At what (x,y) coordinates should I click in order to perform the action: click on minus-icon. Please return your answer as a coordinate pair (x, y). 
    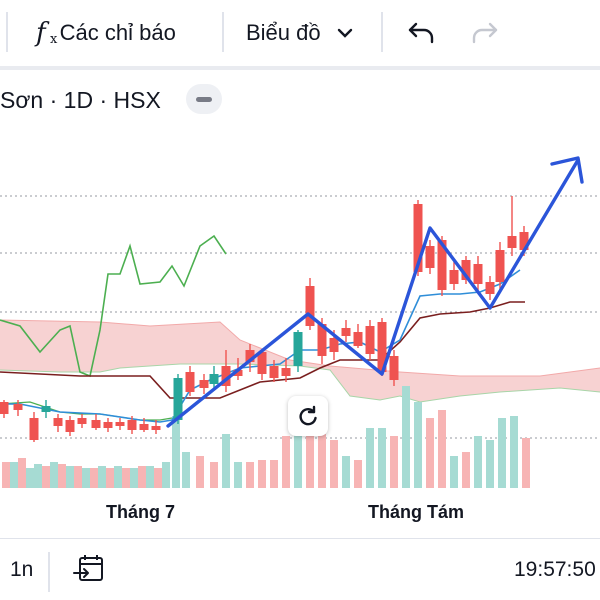
    Looking at the image, I should click on (204, 99).